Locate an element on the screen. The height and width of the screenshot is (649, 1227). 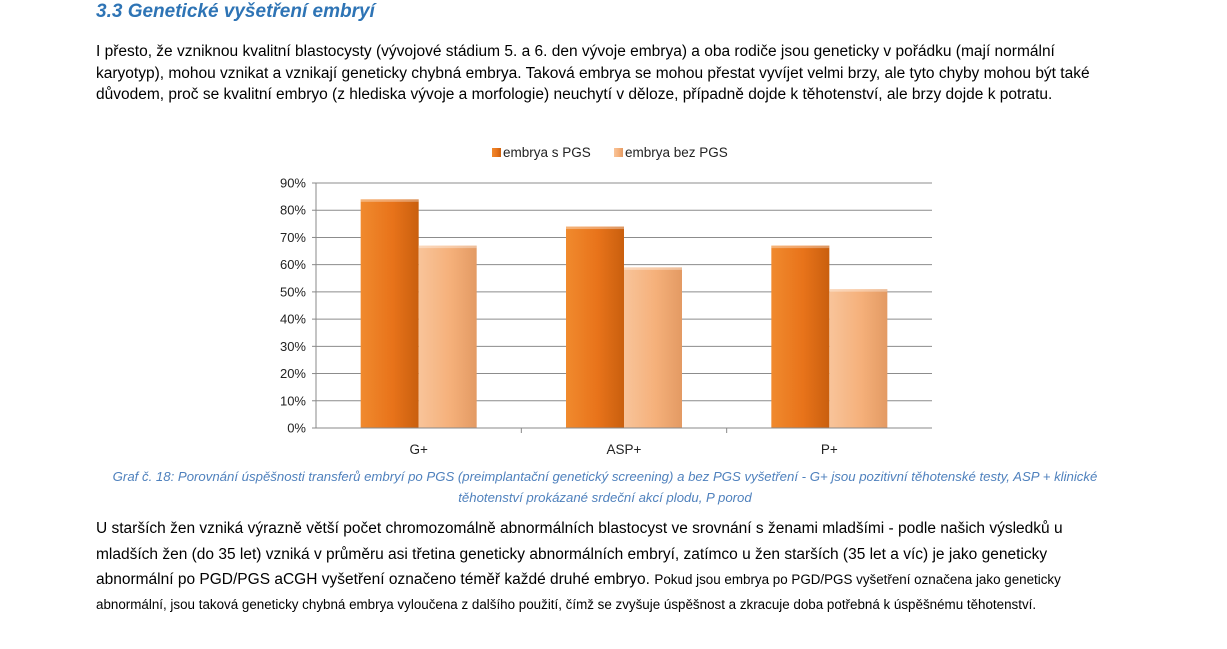
chart-legend: embrya s PGS embrya bez PGS is located at coordinates (610, 152).